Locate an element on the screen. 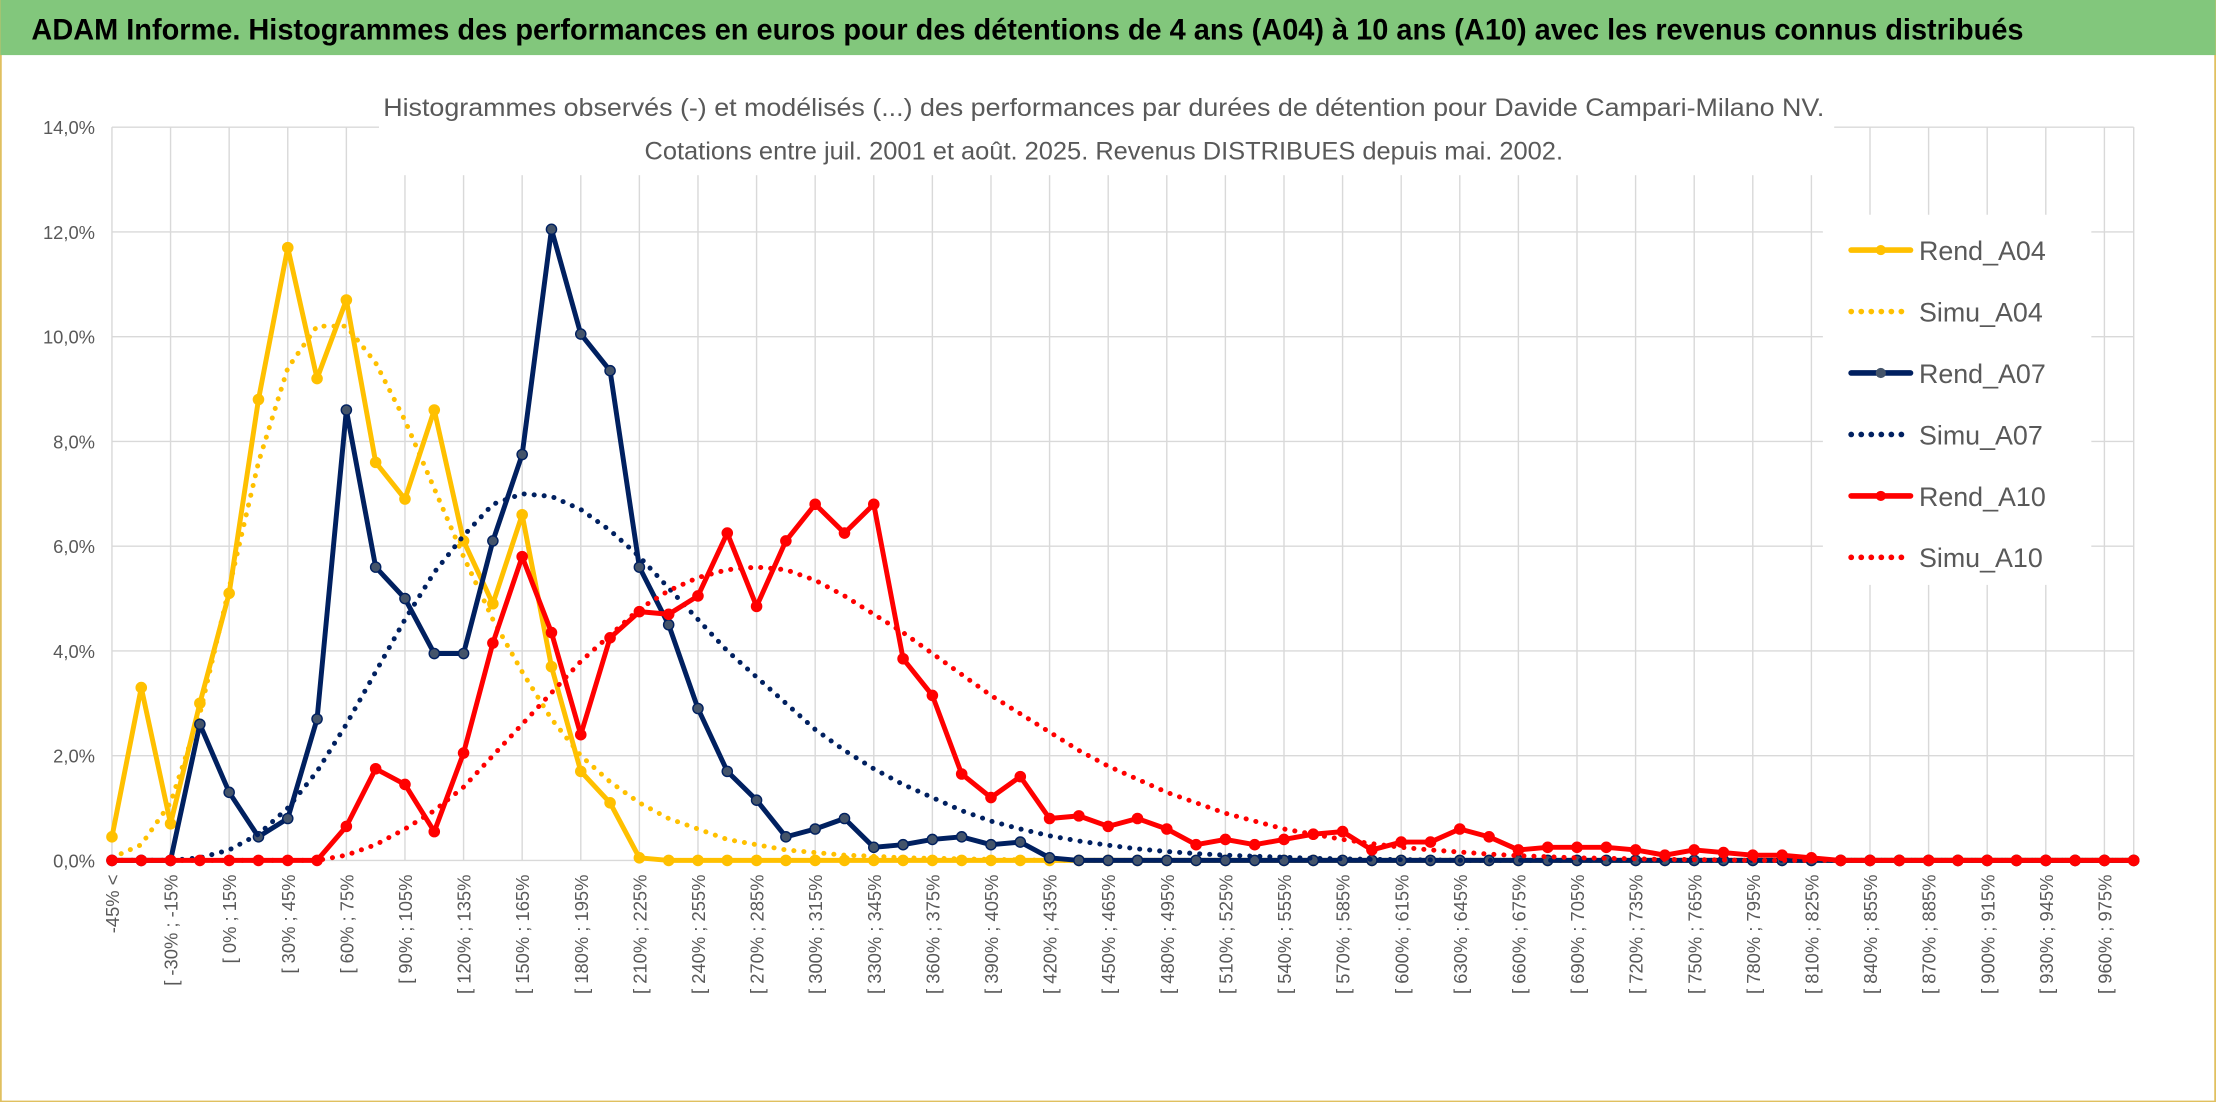 The height and width of the screenshot is (1102, 2216). x-tick-label: [ 960% ; 975% is located at coordinates (2104, 934).